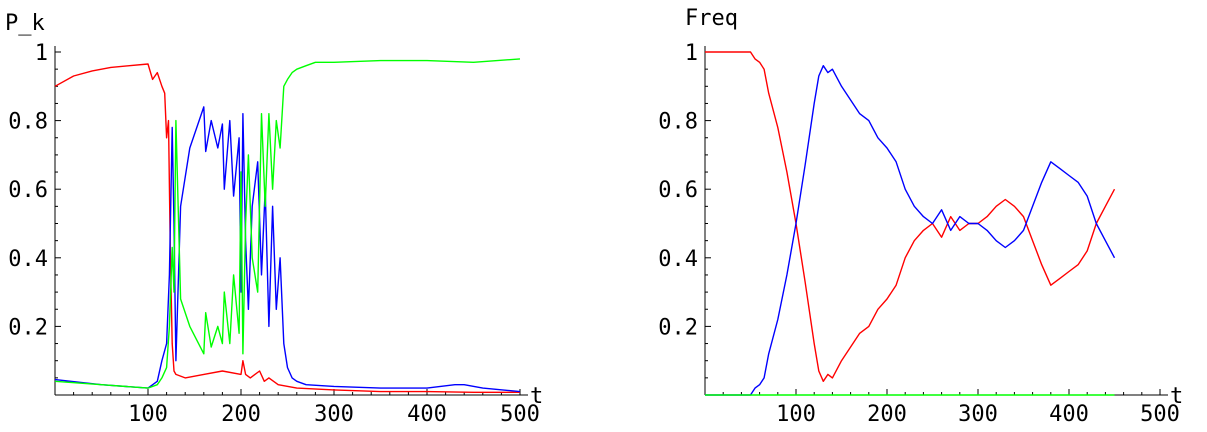 Image resolution: width=1207 pixels, height=432 pixels. I want to click on y-axis-label: P_k, so click(25, 23).